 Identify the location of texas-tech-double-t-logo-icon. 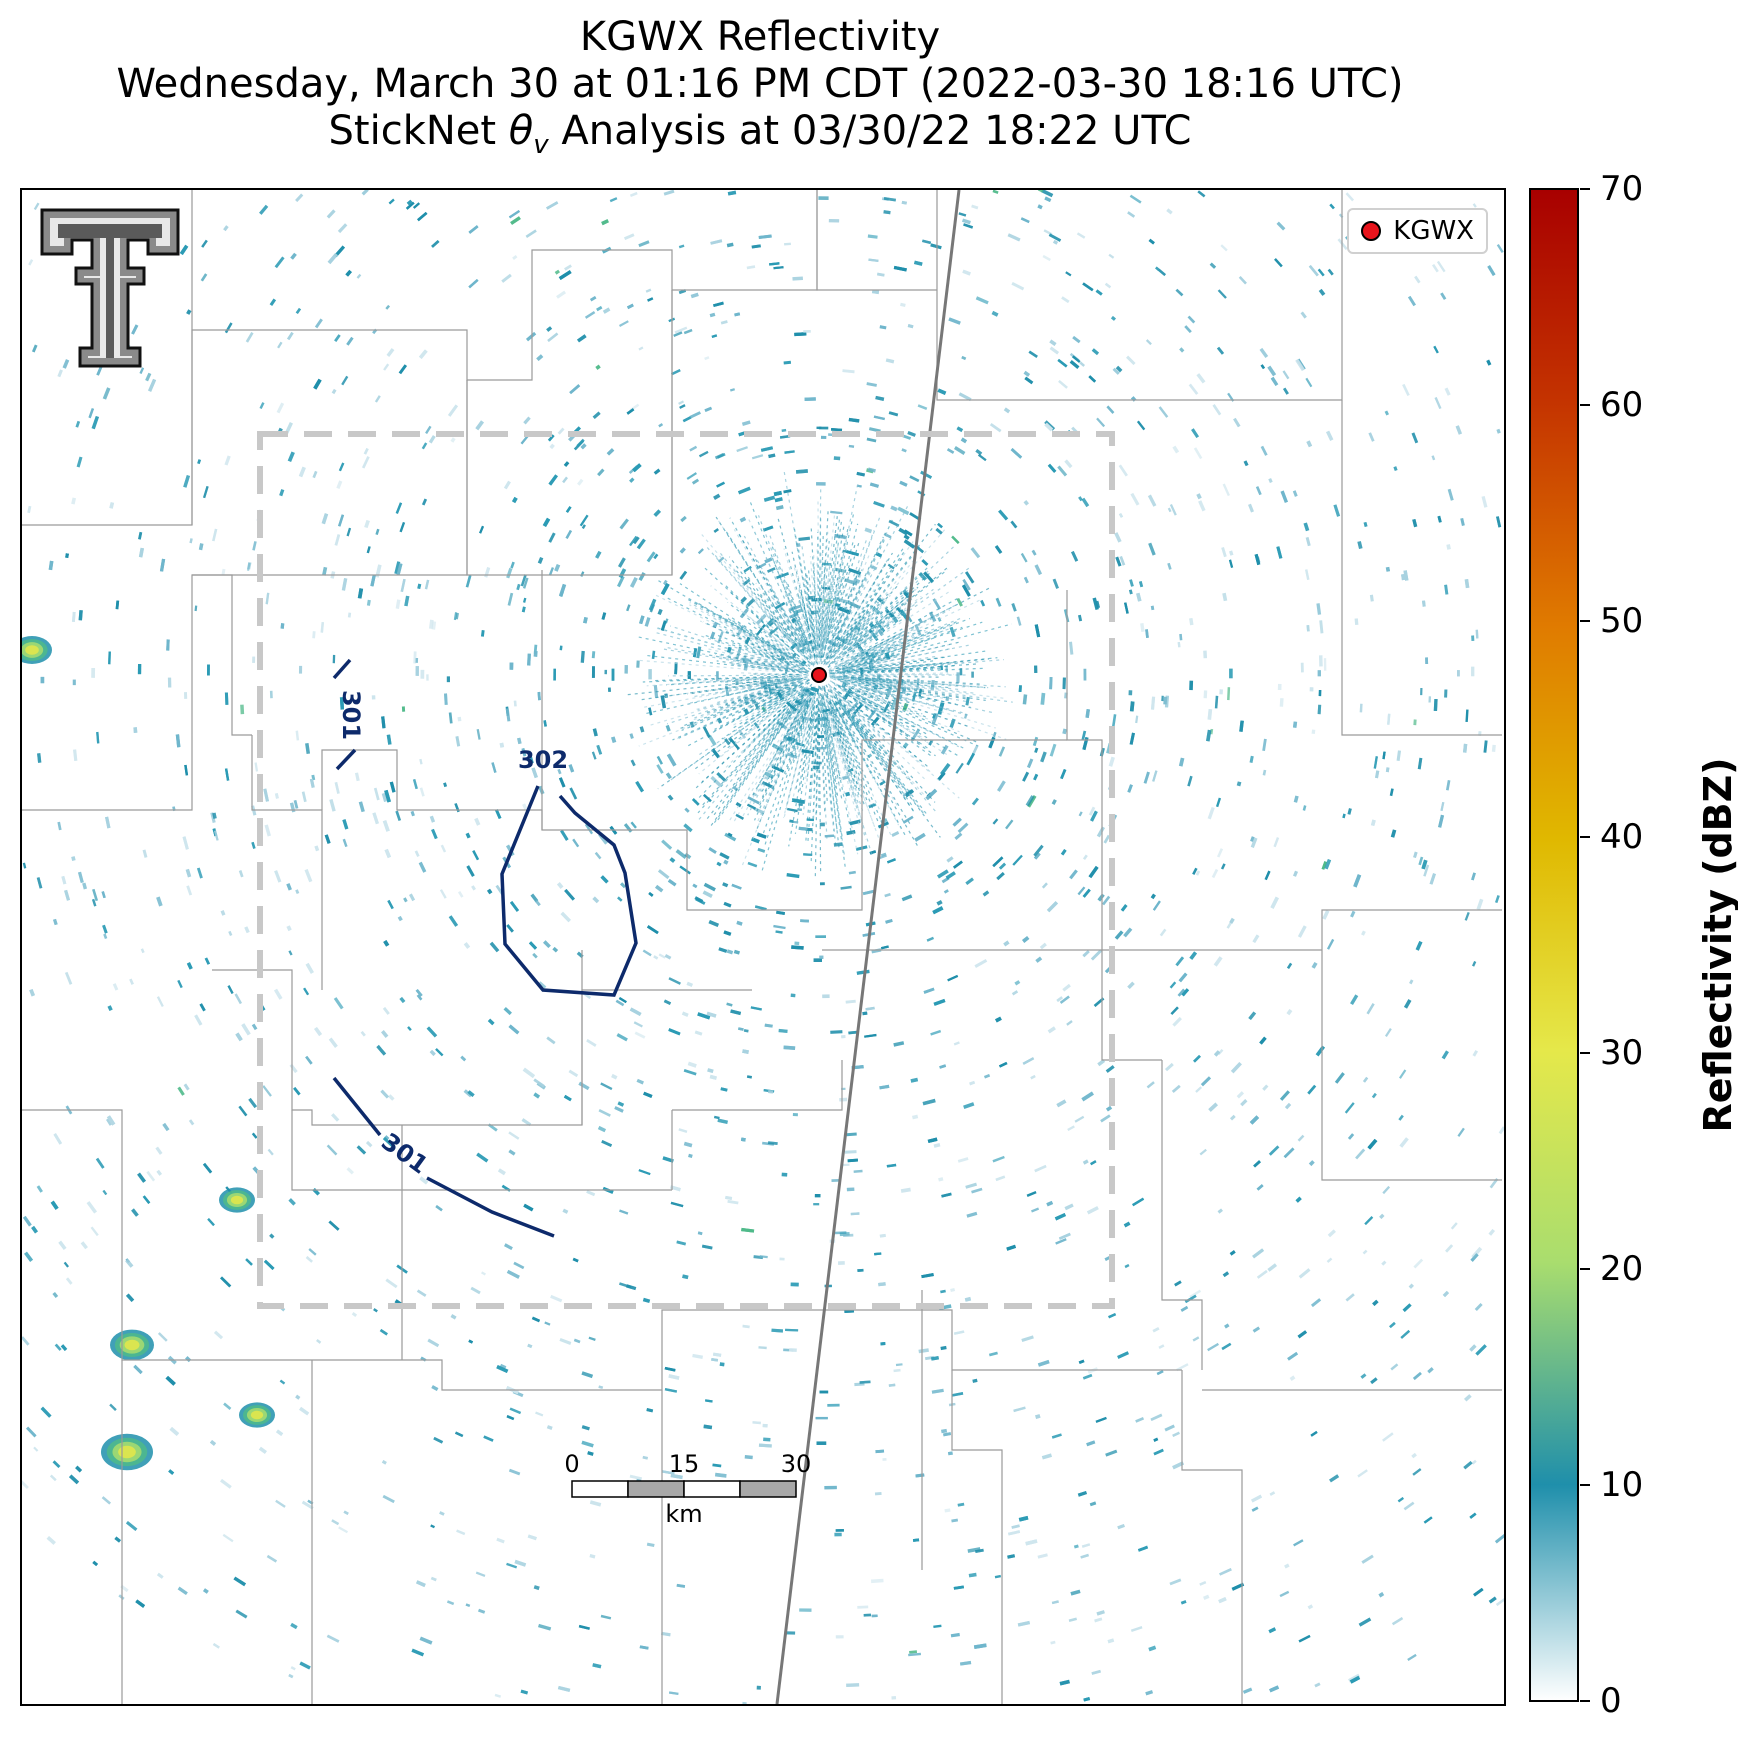
(110, 288).